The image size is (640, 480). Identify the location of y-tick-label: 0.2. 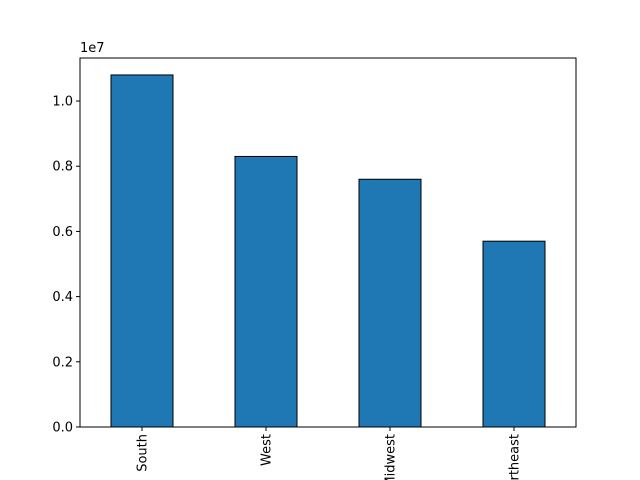
(62, 362).